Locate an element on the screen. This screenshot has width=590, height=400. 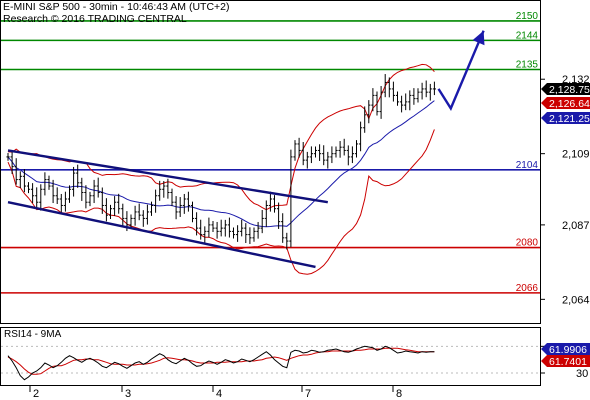
rsi-tick-label: 30 is located at coordinates (582, 374).